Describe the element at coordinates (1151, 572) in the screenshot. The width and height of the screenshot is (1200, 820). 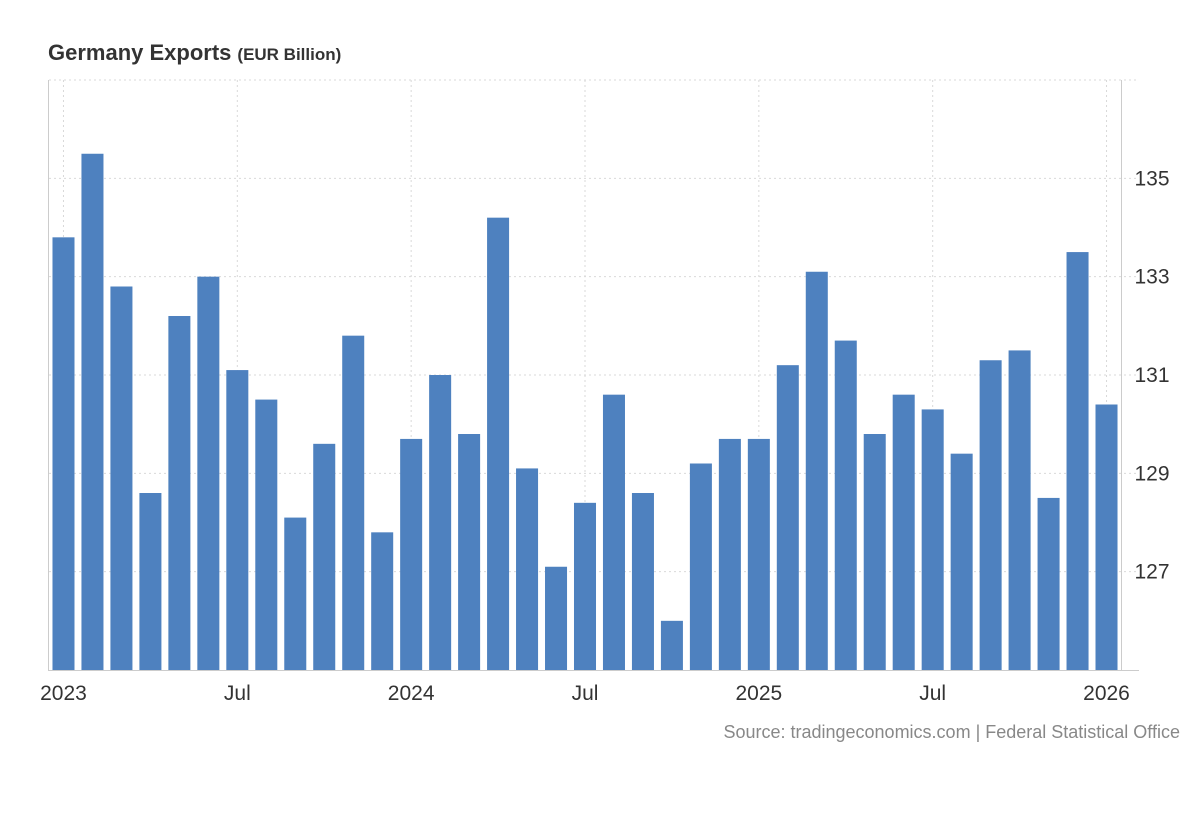
I see `y-tick-label: 127` at that location.